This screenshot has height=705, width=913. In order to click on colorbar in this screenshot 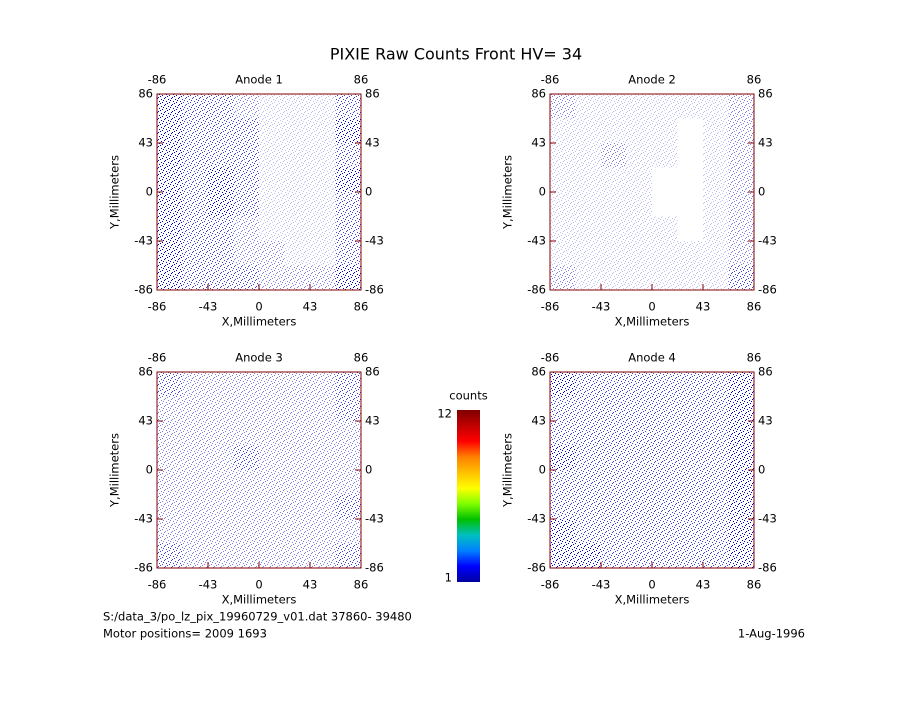, I will do `click(468, 496)`.